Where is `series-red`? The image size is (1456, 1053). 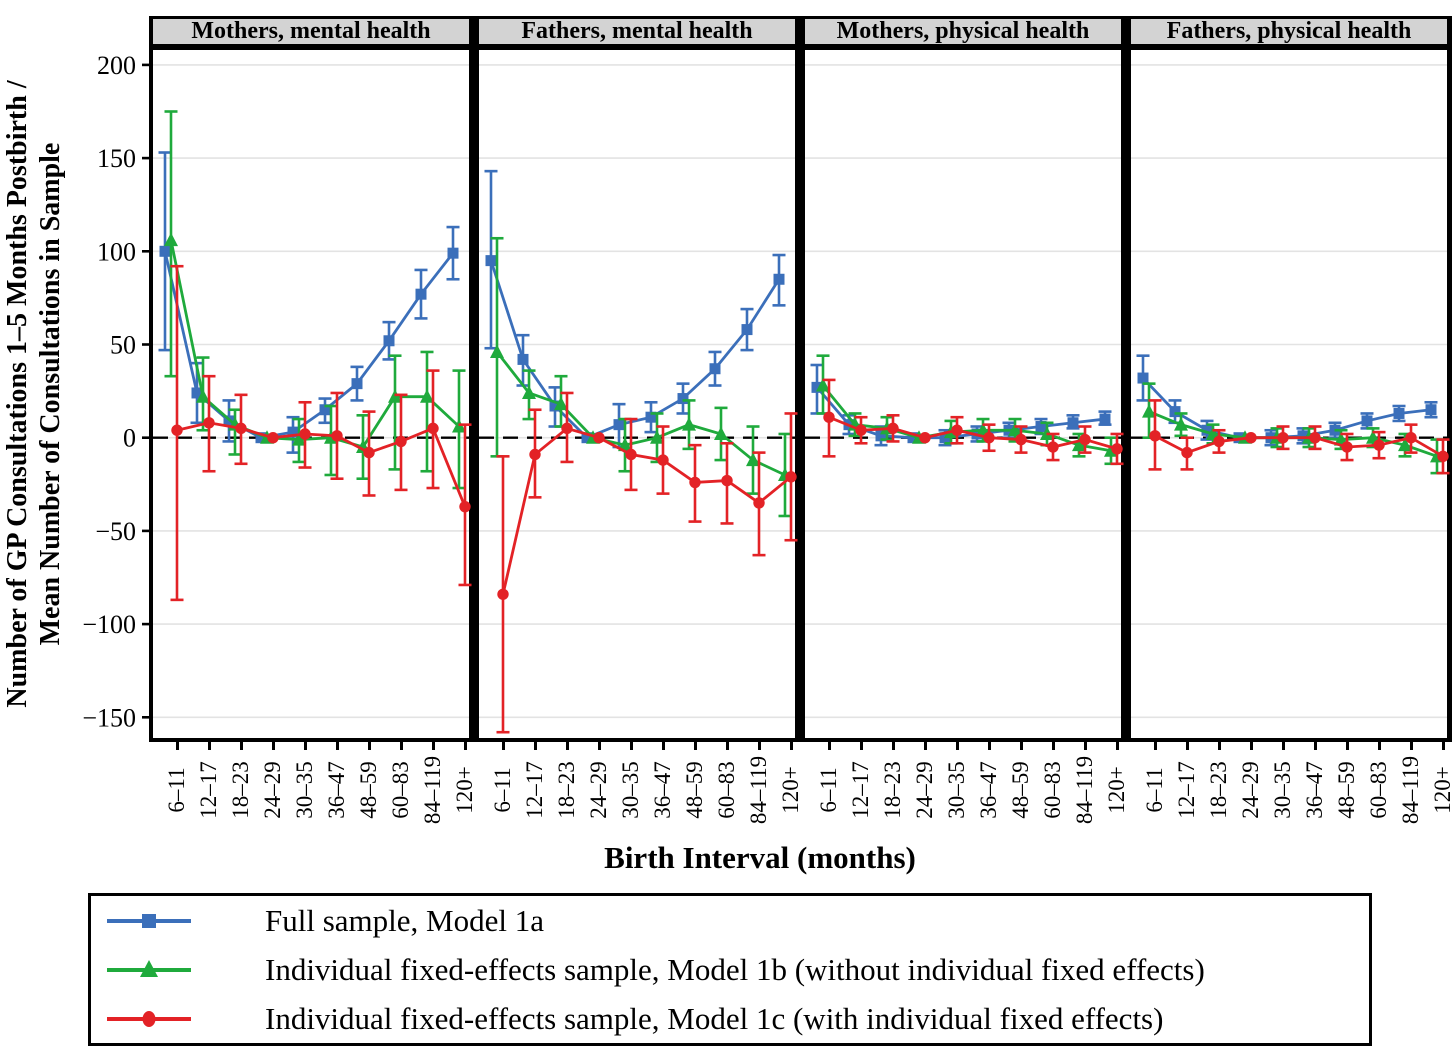 series-red is located at coordinates (321, 433).